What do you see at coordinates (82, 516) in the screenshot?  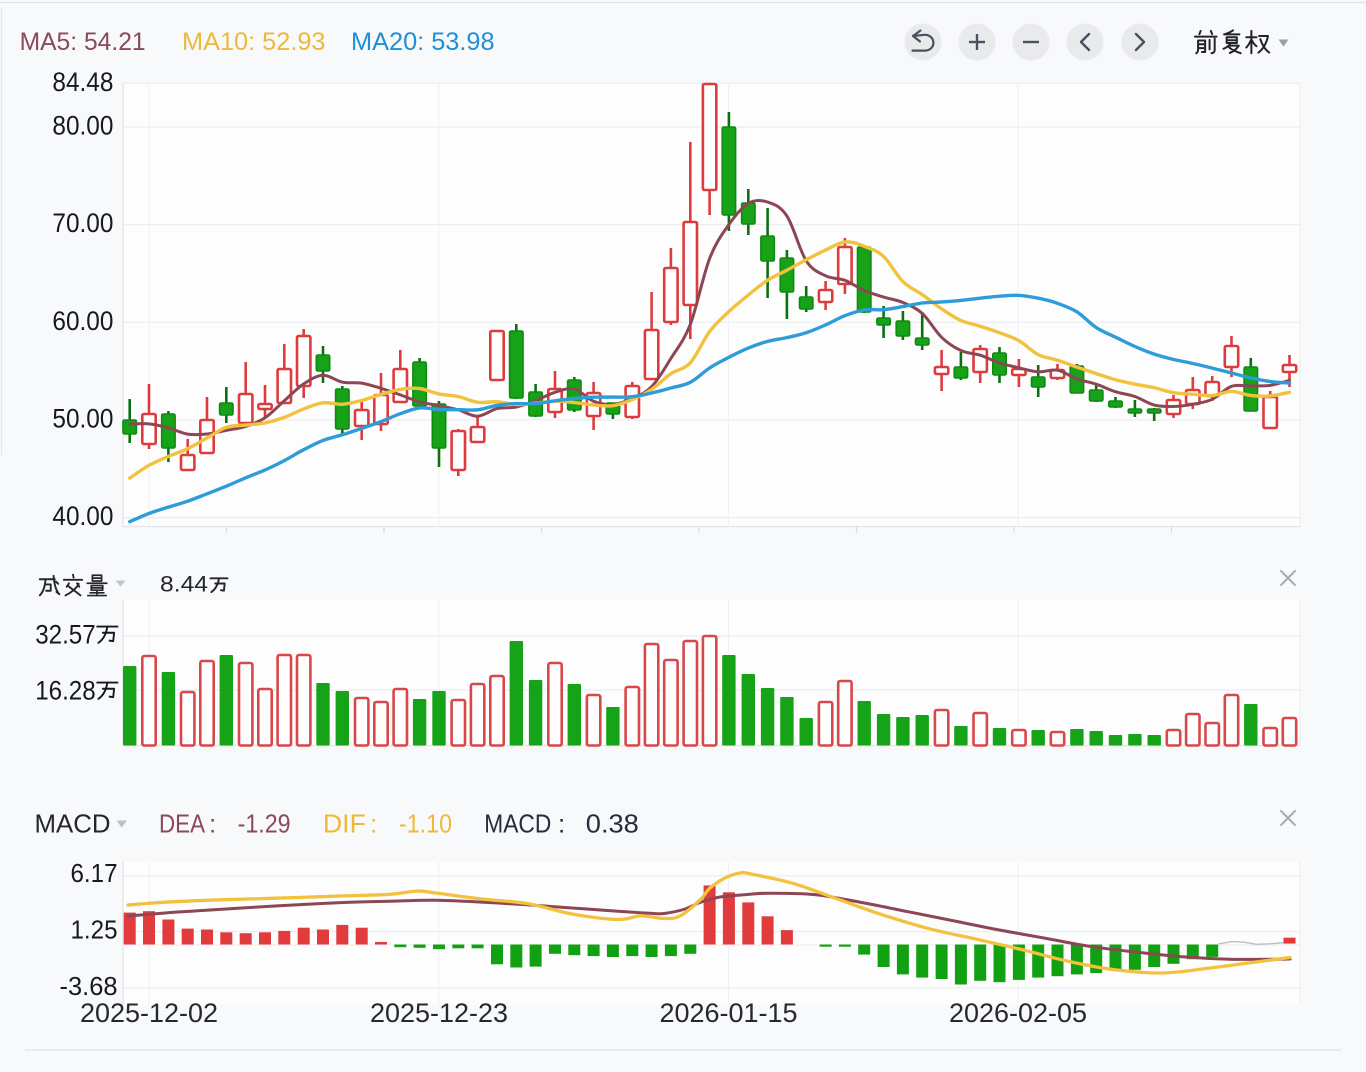 I see `svg-text: 40.00` at bounding box center [82, 516].